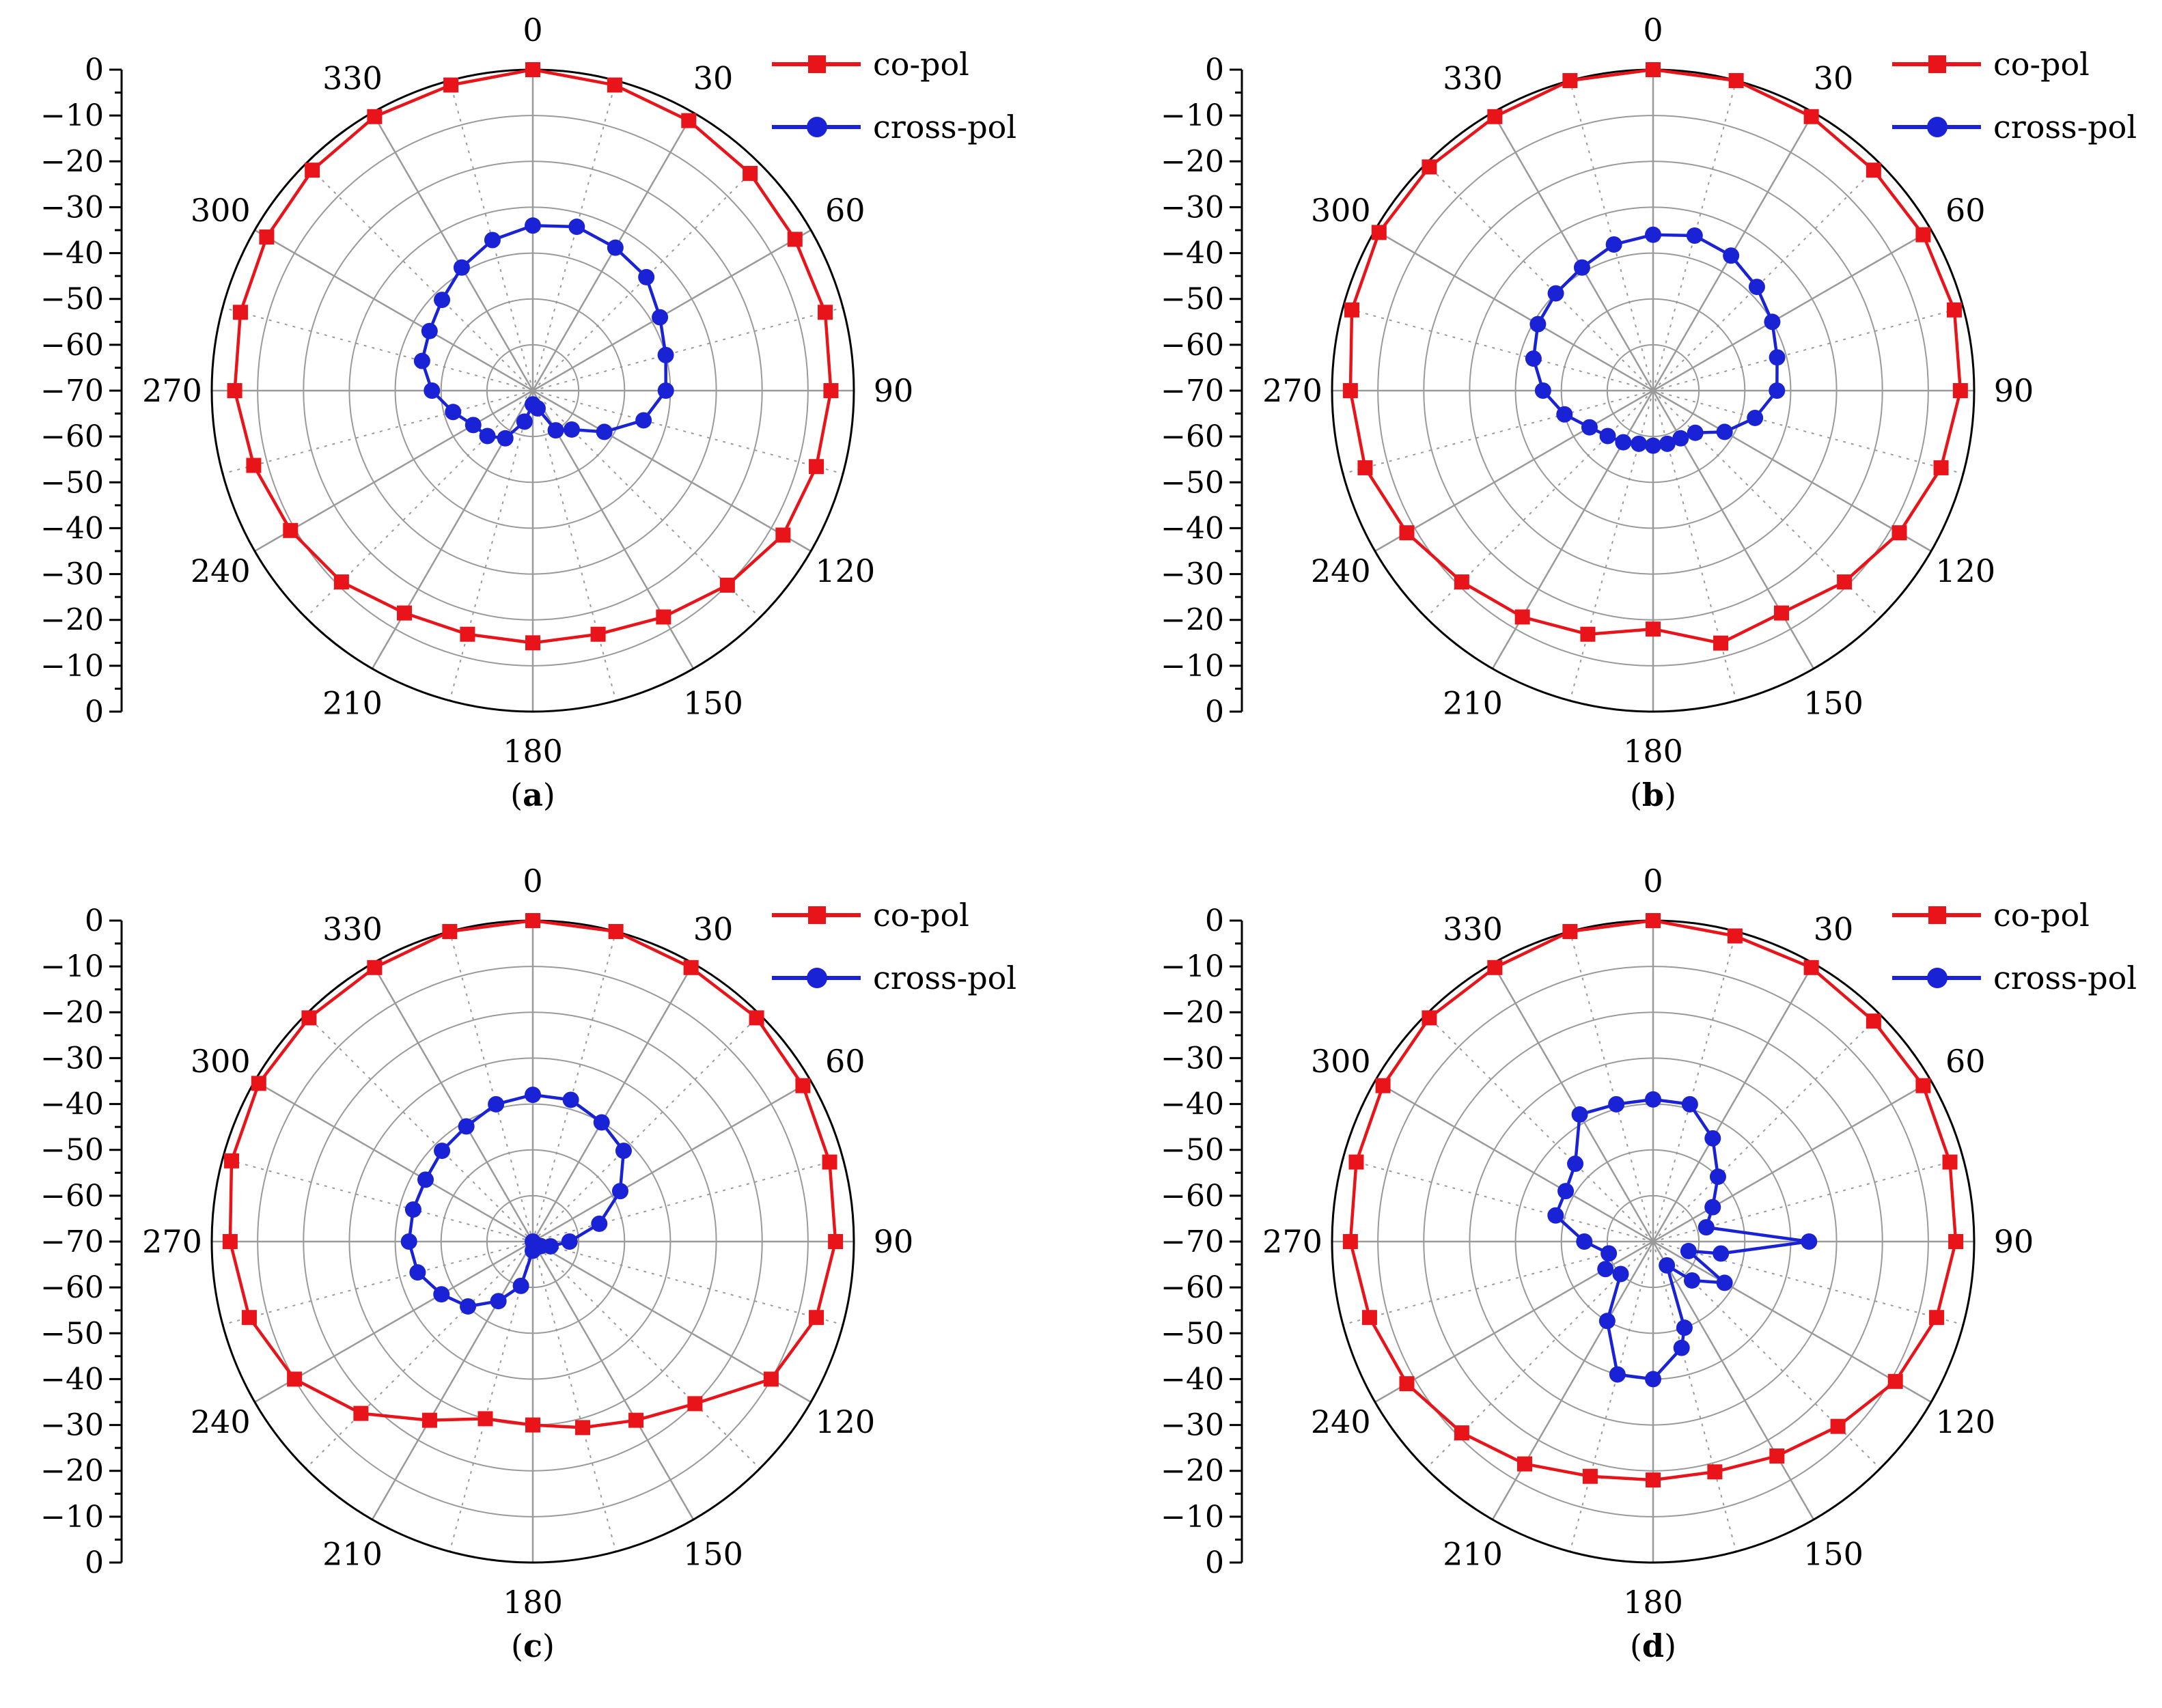 Image resolution: width=2162 pixels, height=1708 pixels. I want to click on angle-tick-label: 240, so click(221, 1421).